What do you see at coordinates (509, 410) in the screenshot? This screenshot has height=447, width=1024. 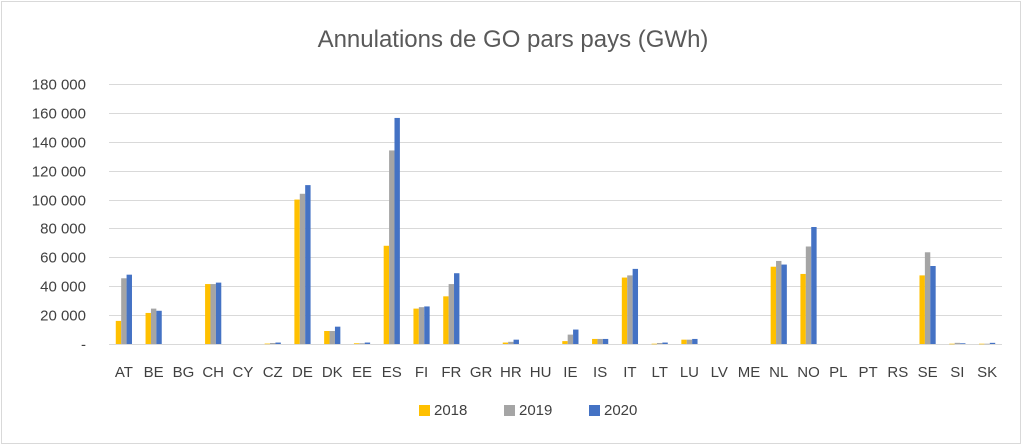 I see `legend-swatch-2019` at bounding box center [509, 410].